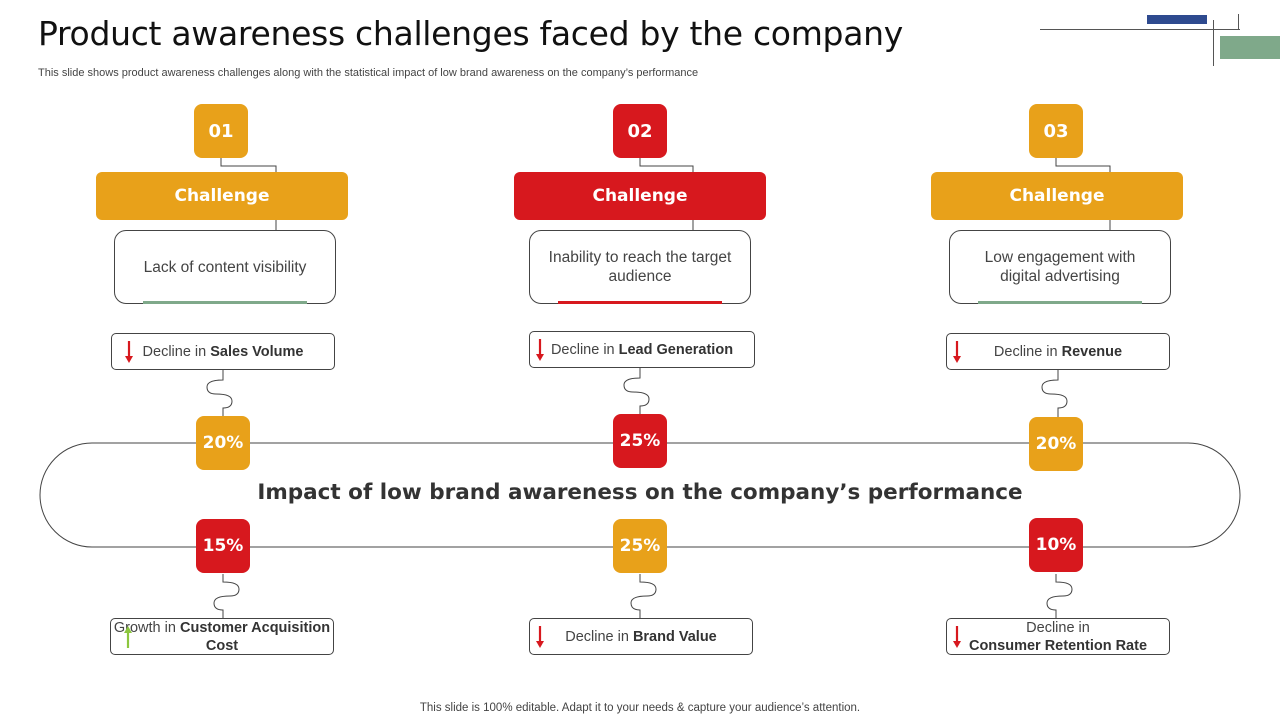  Describe the element at coordinates (257, 351) in the screenshot. I see `metric-name: Sales Volume` at that location.